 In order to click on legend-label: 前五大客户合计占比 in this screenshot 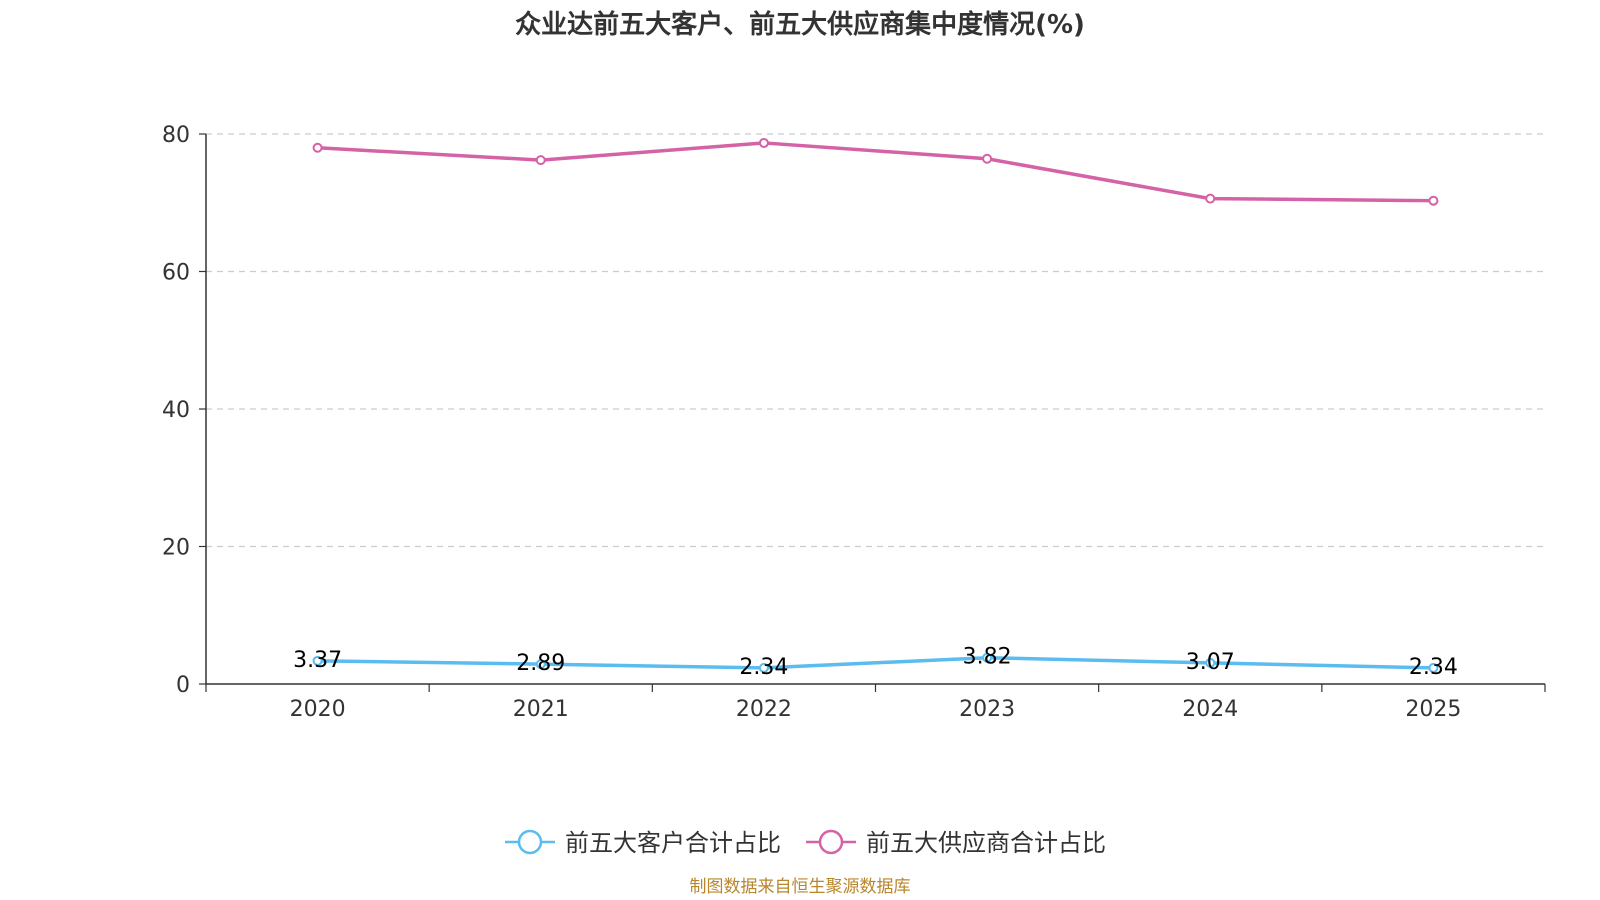, I will do `click(673, 843)`.